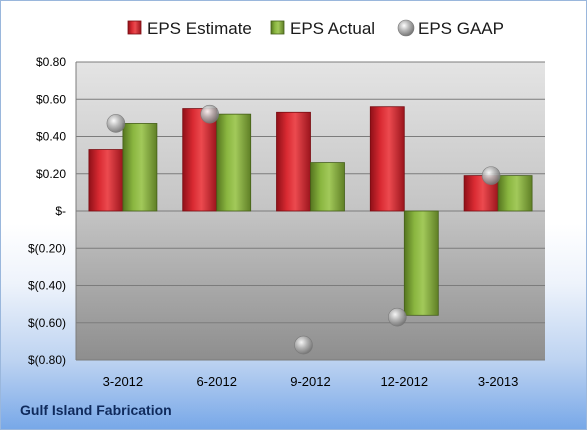  Describe the element at coordinates (51, 137) in the screenshot. I see `y-tick-label: $0.40` at that location.